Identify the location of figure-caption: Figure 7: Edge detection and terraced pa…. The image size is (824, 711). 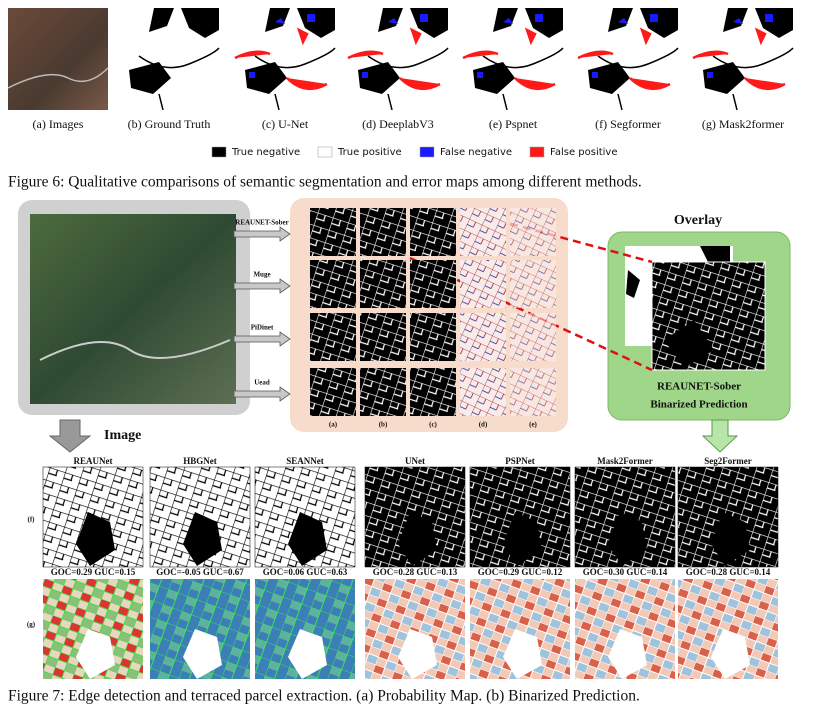
(324, 696).